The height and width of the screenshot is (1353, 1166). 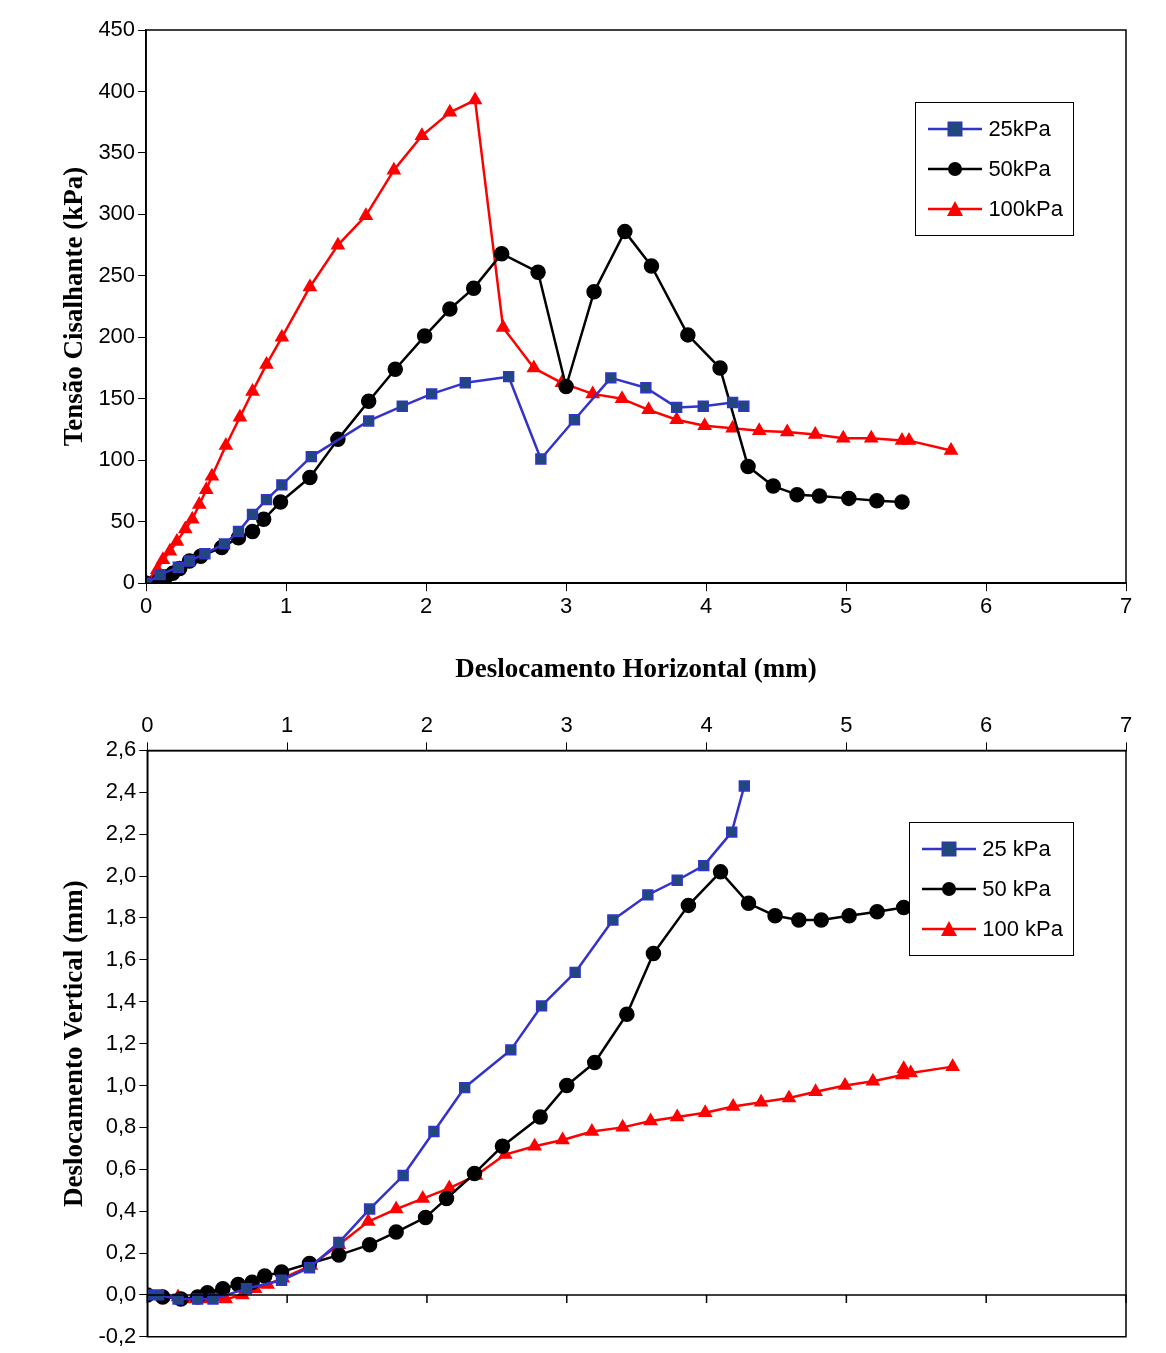 What do you see at coordinates (117, 90) in the screenshot?
I see `y-tick-label: 400` at bounding box center [117, 90].